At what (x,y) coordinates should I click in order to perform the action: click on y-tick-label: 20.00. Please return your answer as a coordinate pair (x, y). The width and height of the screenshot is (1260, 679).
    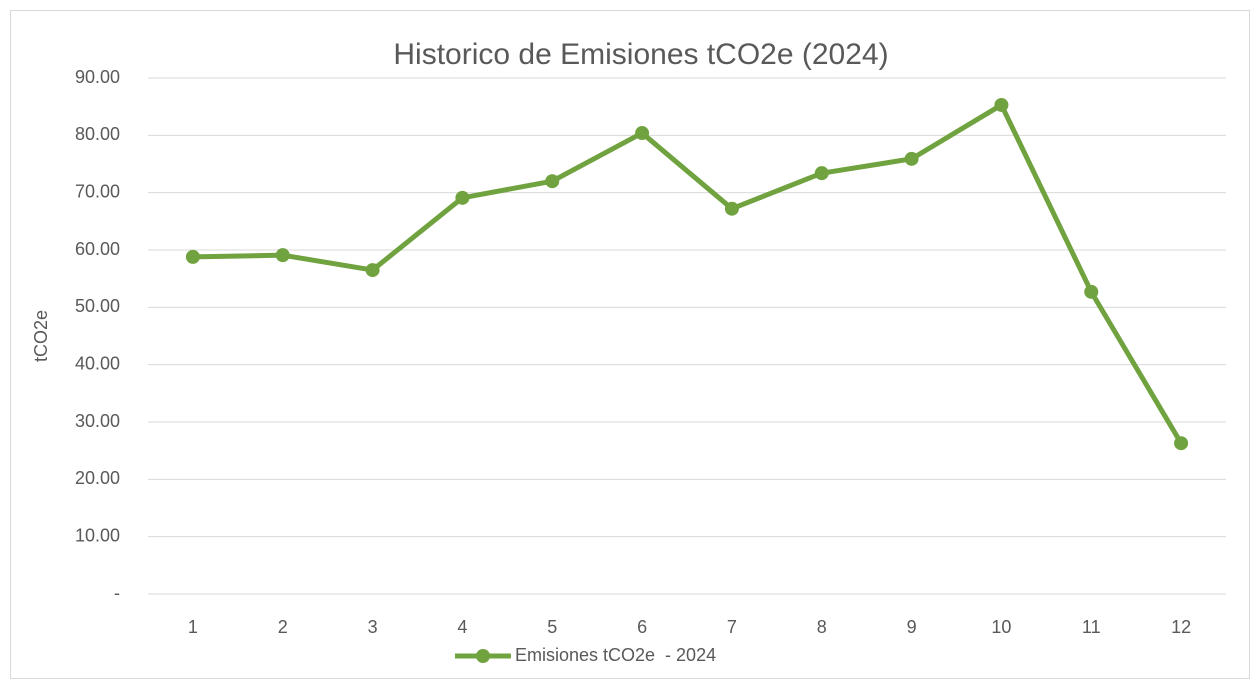
    Looking at the image, I should click on (97, 478).